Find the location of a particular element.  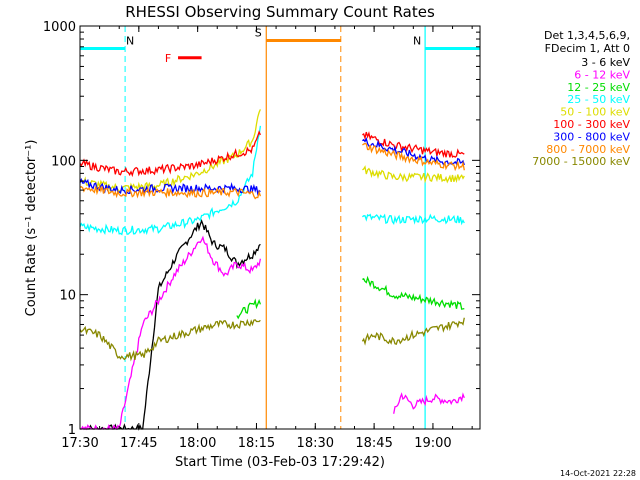

marker-label: S is located at coordinates (258, 32).